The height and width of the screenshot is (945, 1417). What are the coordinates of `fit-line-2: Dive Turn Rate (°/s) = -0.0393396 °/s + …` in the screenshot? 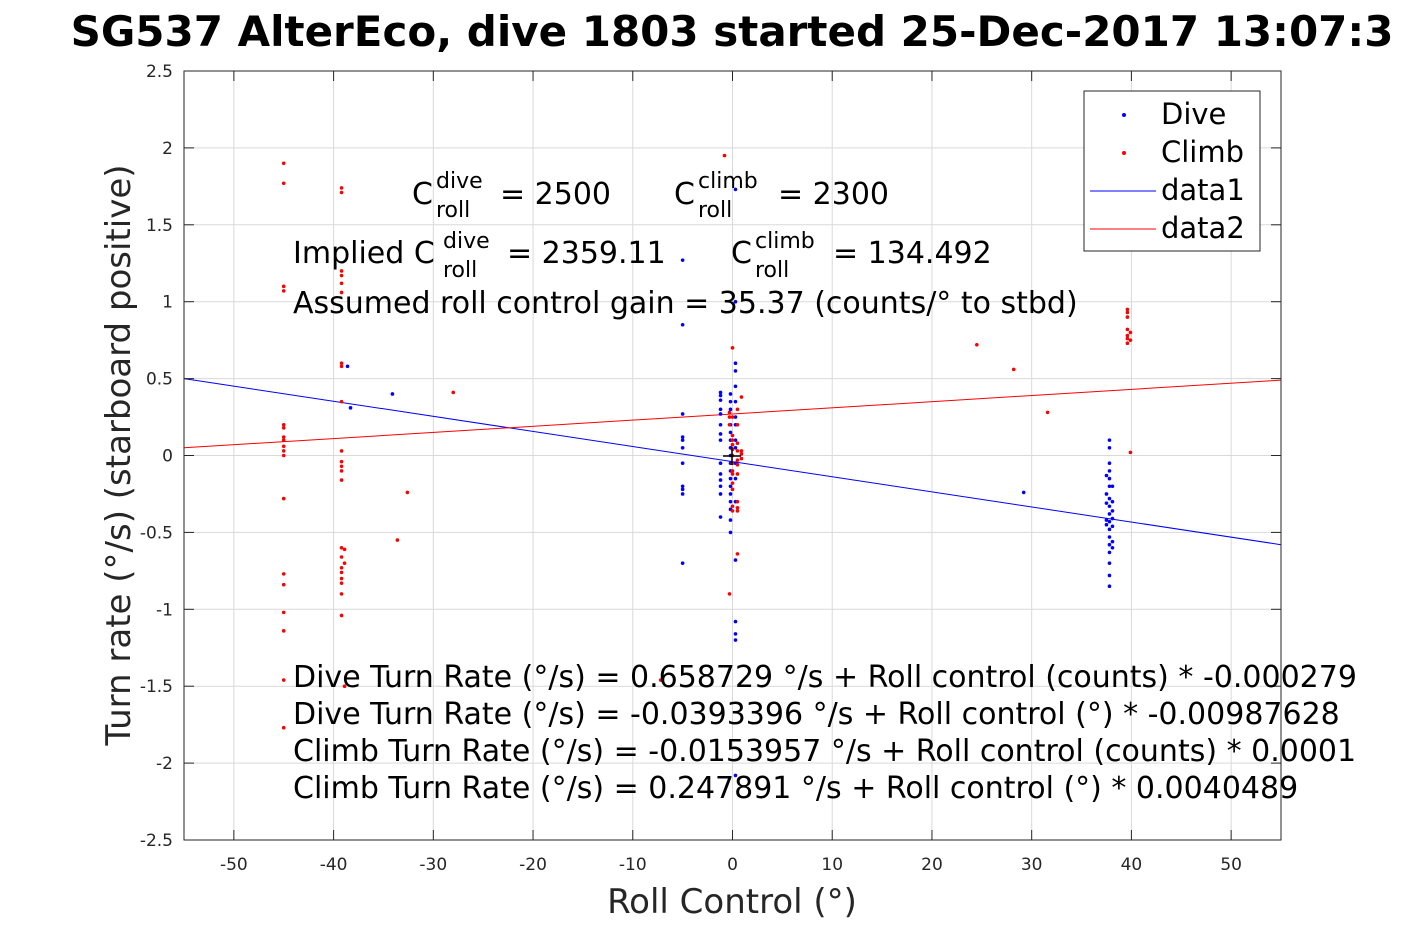 It's located at (816, 714).